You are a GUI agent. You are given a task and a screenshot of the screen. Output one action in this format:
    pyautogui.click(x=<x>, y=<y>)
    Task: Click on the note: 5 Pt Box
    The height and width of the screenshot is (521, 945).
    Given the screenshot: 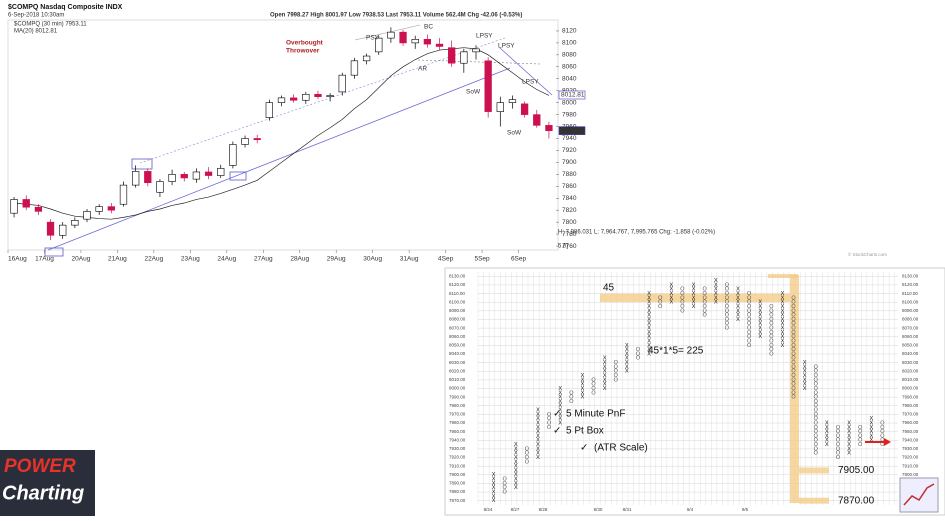 What is the action you would take?
    pyautogui.click(x=585, y=431)
    